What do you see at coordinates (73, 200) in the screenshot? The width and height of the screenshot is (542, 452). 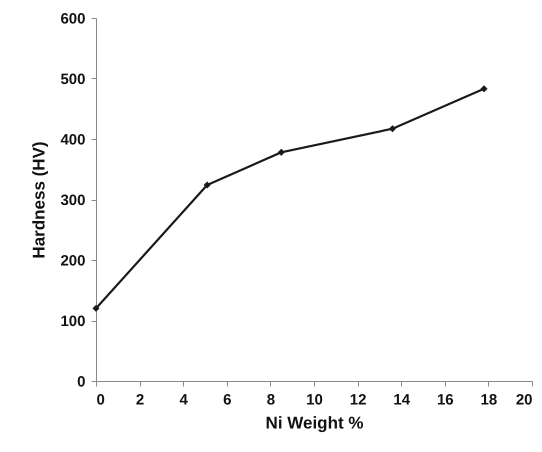 I see `y-tick-label: 300` at bounding box center [73, 200].